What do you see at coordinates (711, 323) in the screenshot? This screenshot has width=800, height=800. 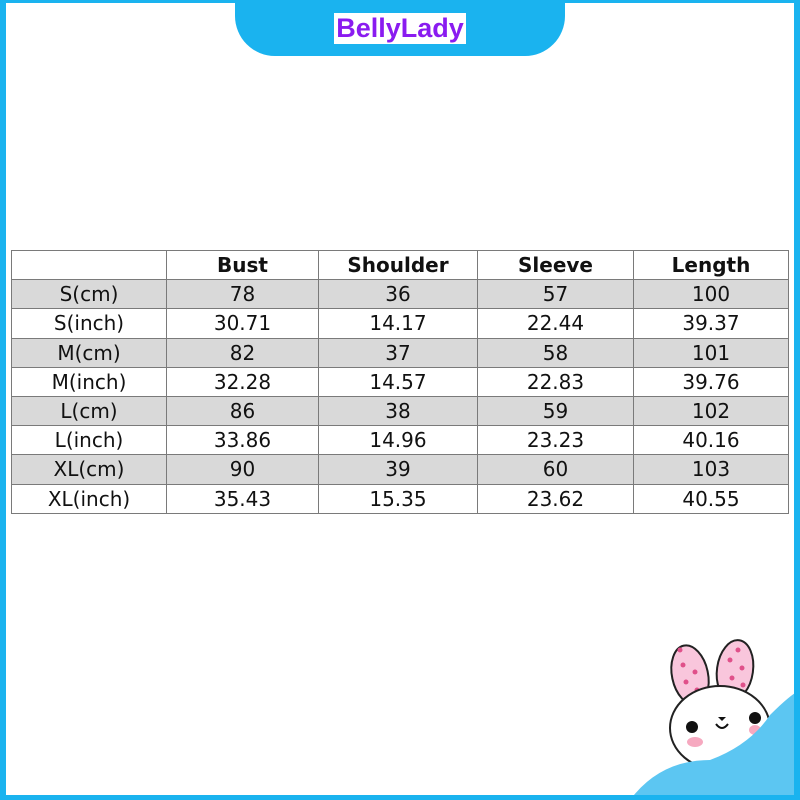 I see `table-cell: 39.37` at bounding box center [711, 323].